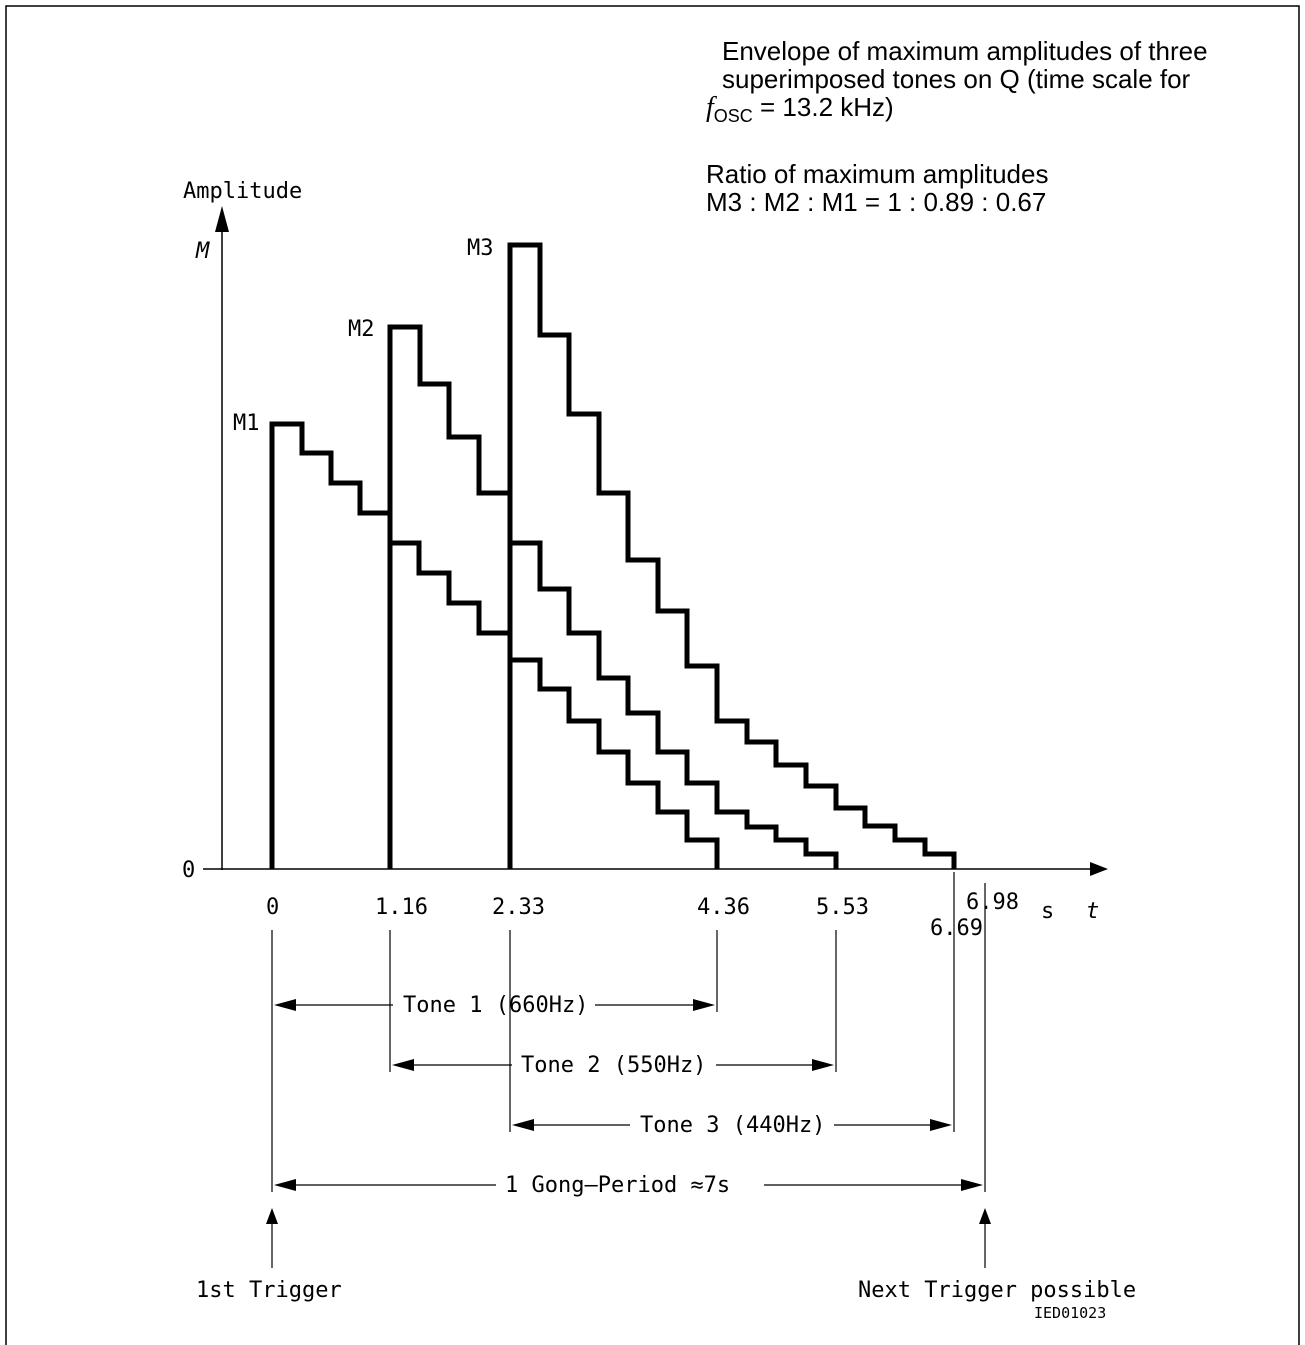 This screenshot has width=1305, height=1345. What do you see at coordinates (202, 251) in the screenshot?
I see `y-axis-symbol: M` at bounding box center [202, 251].